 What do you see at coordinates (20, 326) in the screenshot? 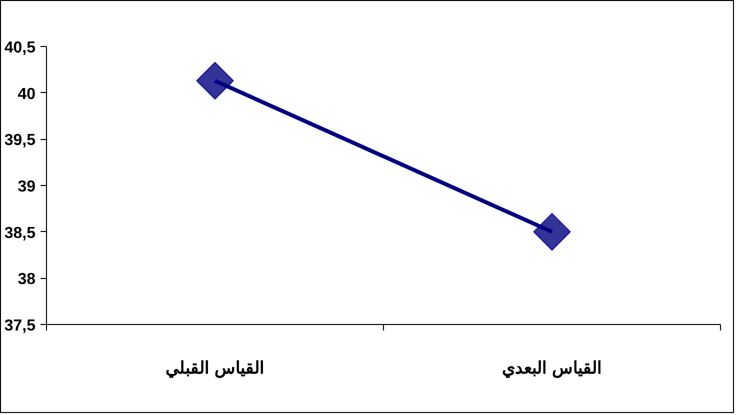
I see `y-tick-label: 37,5` at bounding box center [20, 326].